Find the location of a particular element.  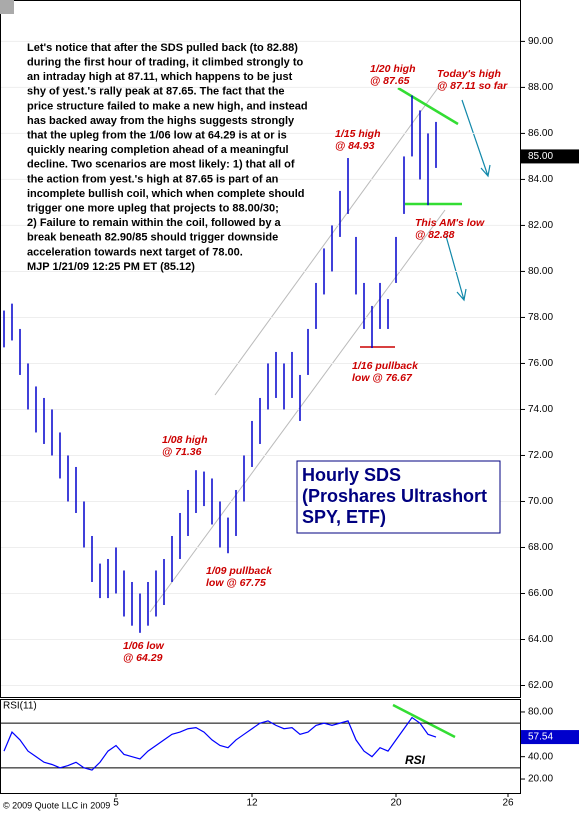

y-tick-label: 88.00 is located at coordinates (540, 87).